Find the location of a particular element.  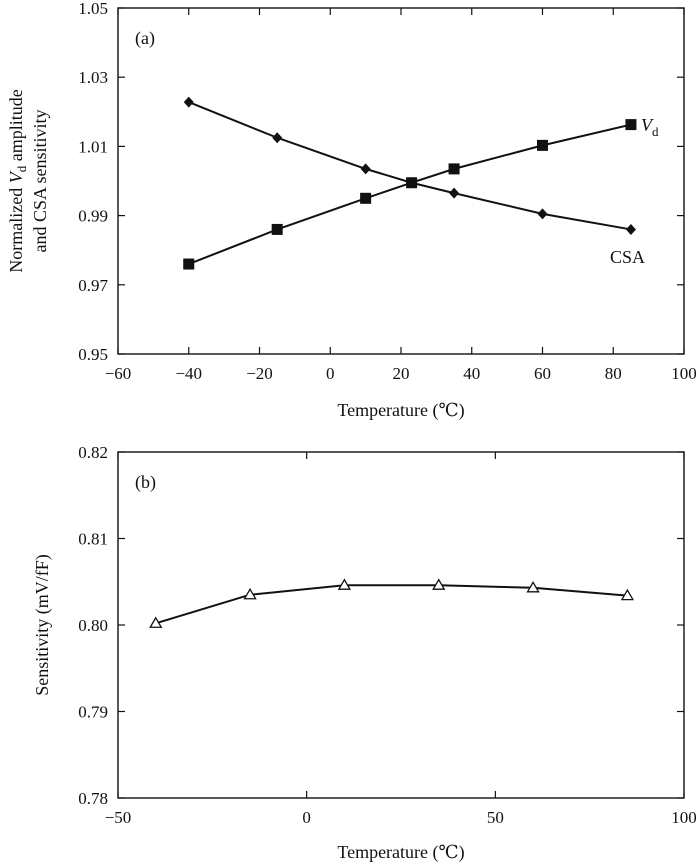

y-axis-title-var: V is located at coordinates (16, 176).